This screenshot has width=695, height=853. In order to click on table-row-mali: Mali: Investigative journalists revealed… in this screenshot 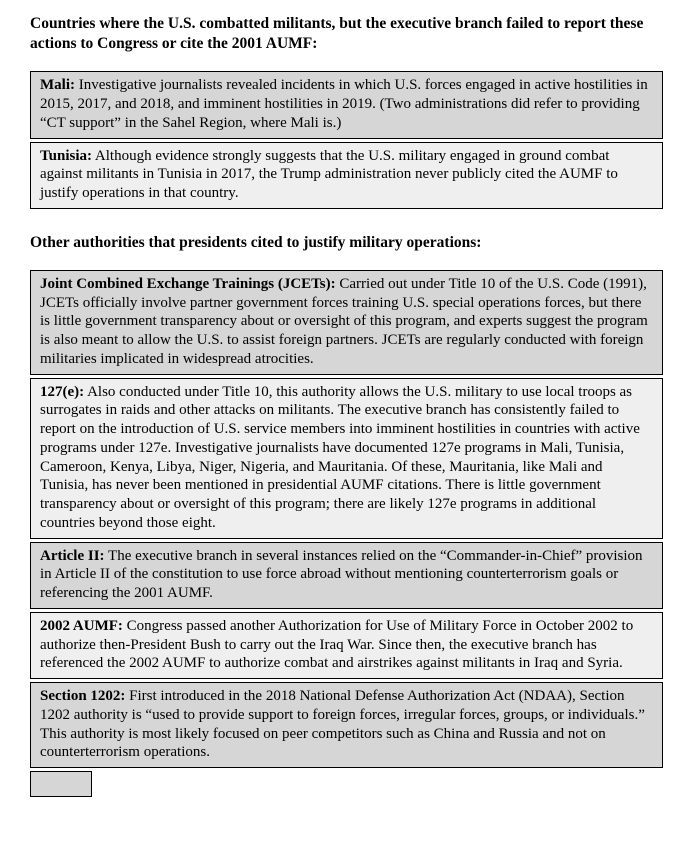, I will do `click(346, 105)`.